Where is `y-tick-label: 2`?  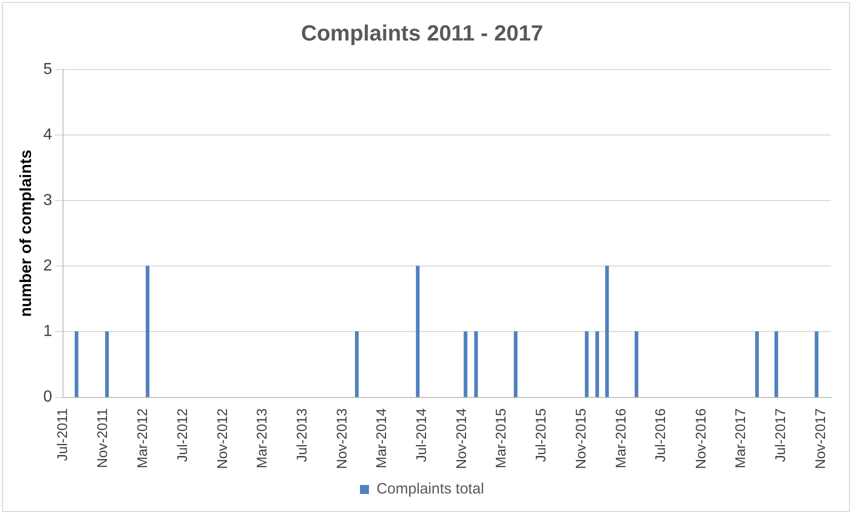
y-tick-label: 2 is located at coordinates (47, 266).